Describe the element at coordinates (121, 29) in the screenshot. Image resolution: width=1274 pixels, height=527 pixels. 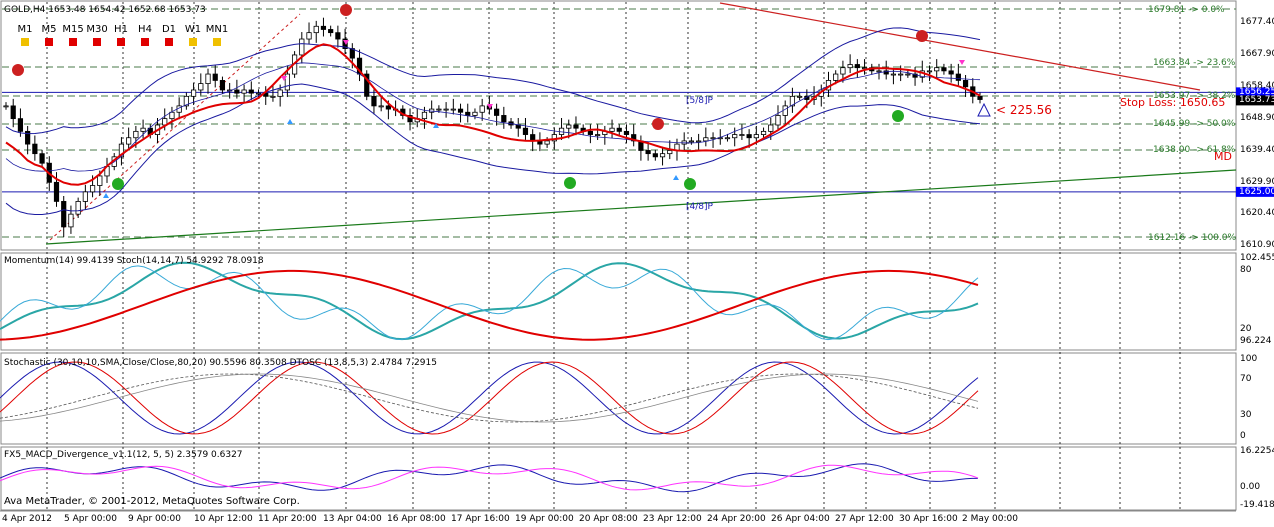
I see `timeframe-label: H1` at that location.